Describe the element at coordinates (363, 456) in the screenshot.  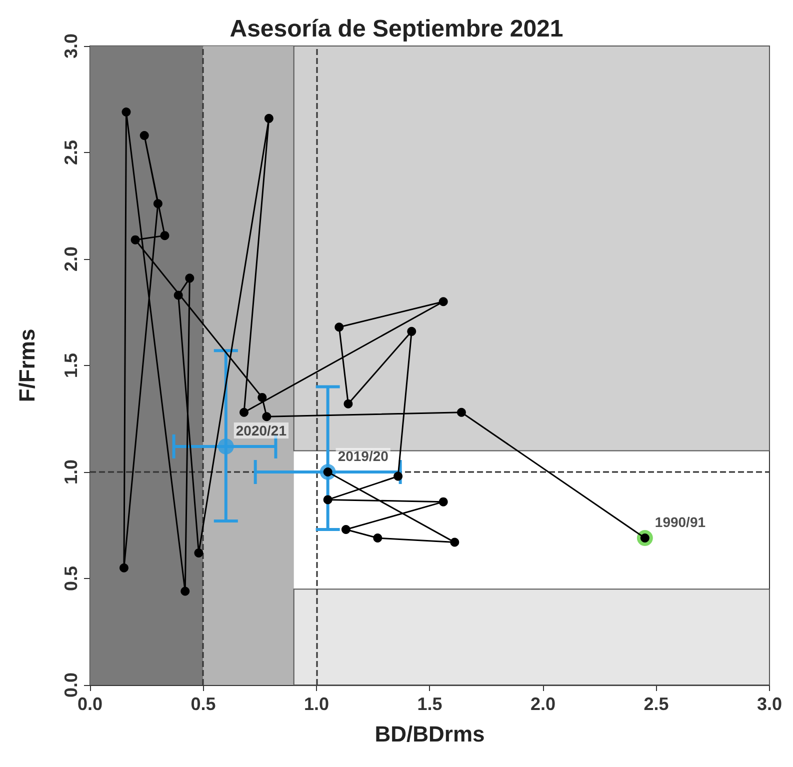
I see `annotation: 2019/20` at that location.